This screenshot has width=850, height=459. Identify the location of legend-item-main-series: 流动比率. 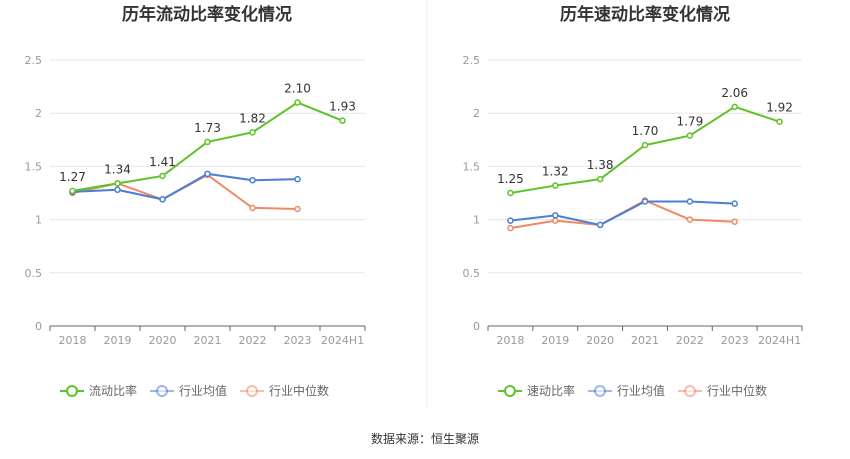
(98, 390).